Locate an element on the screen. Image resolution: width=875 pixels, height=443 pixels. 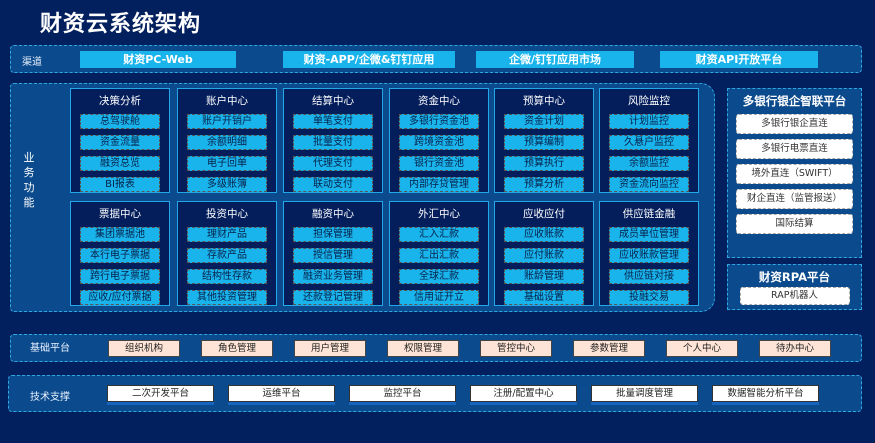
module-item: 本行电子票据 is located at coordinates (120, 255).